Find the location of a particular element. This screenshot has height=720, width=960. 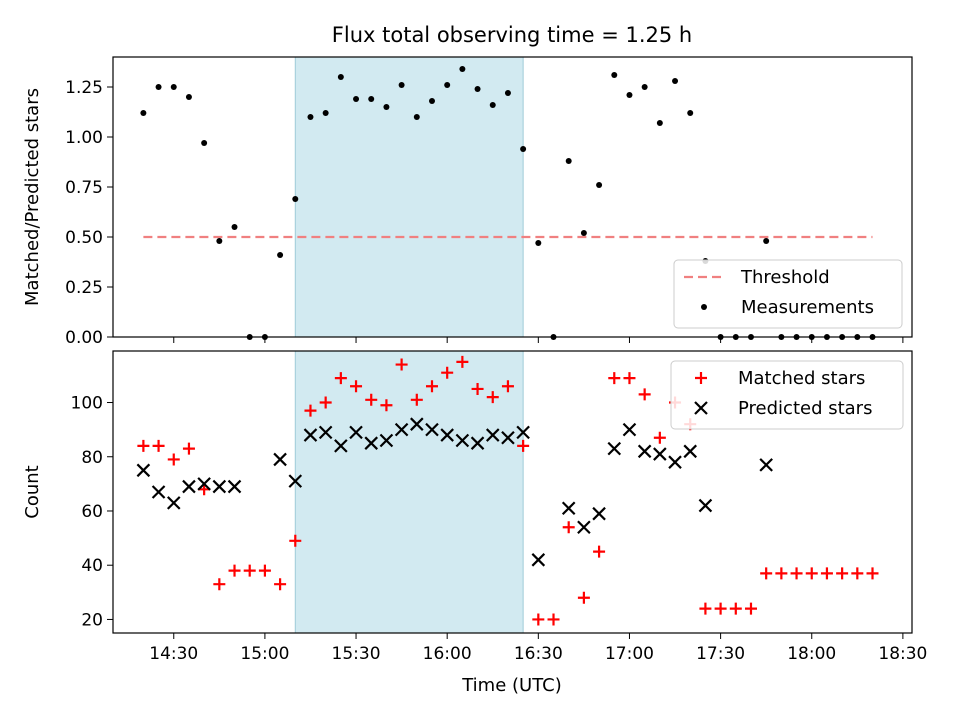

legend-label: Measurements is located at coordinates (807, 307).